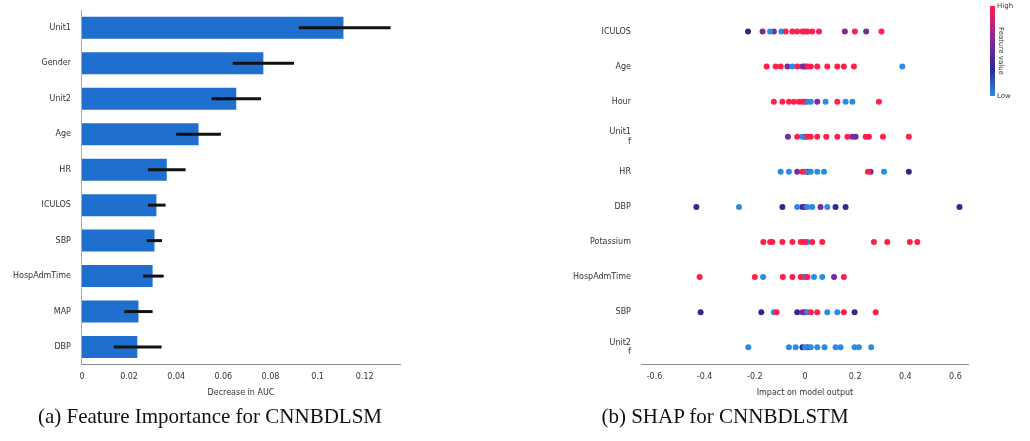 The width and height of the screenshot is (1030, 441). Describe the element at coordinates (654, 376) in the screenshot. I see `x-tick-label: -0.6` at that location.